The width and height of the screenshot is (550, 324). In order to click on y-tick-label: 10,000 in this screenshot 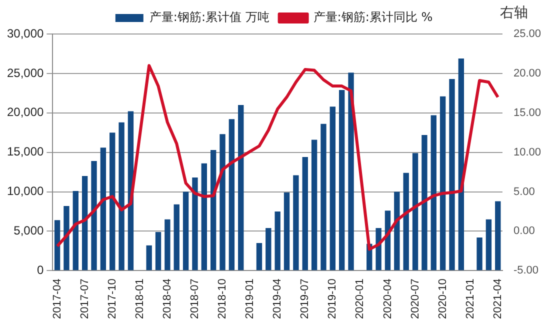, I will do `click(25, 191)`.